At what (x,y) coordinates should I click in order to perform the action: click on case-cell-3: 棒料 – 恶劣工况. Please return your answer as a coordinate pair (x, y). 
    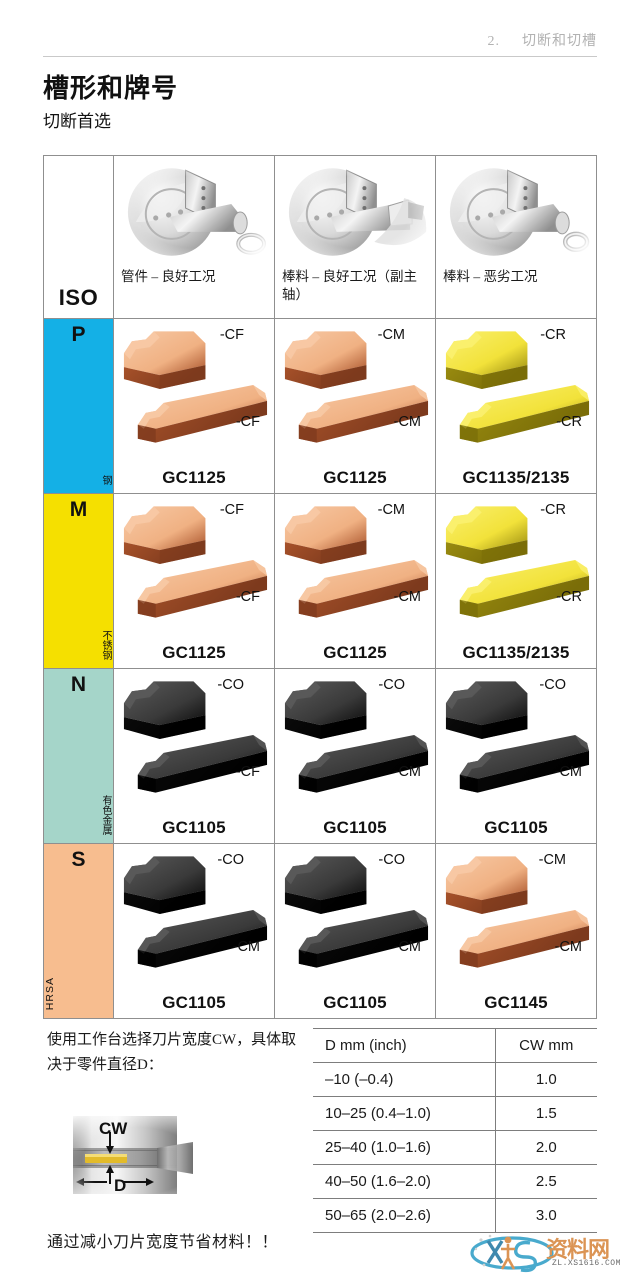
    Looking at the image, I should click on (516, 237).